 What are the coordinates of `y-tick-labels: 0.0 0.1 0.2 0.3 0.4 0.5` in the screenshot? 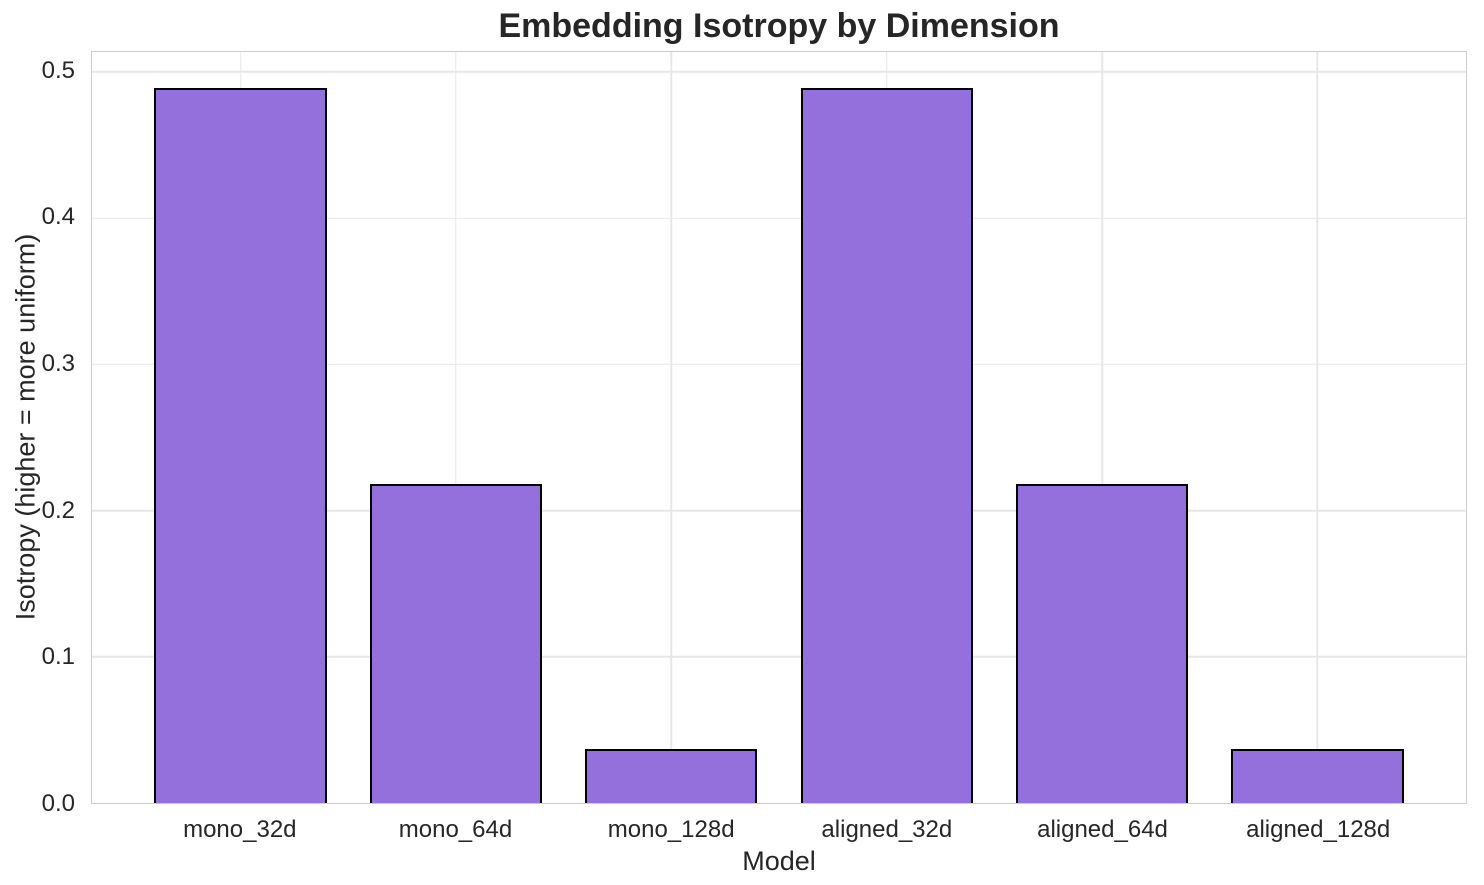 It's located at (39, 433).